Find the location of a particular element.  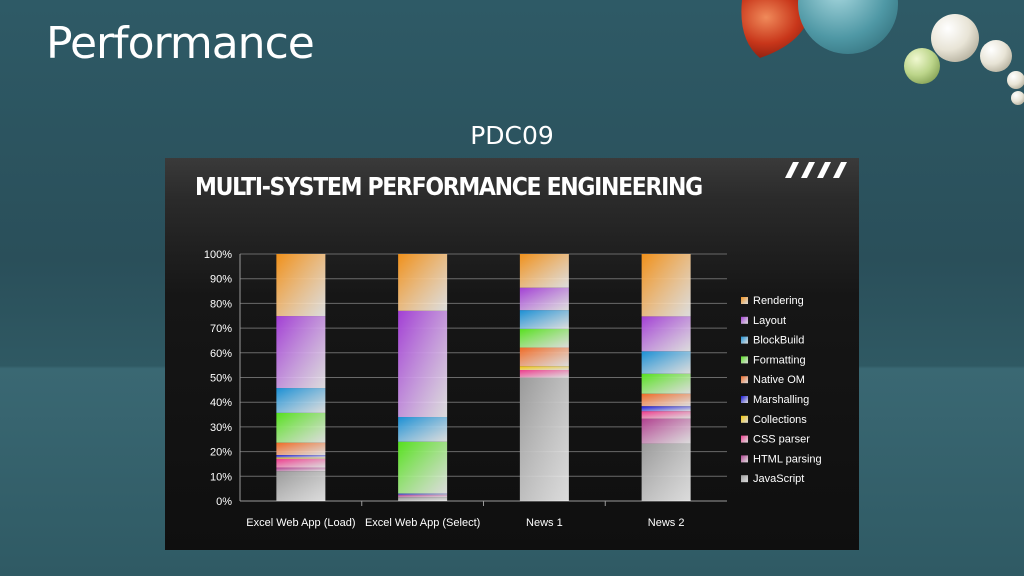

y-tick-label: 20% is located at coordinates (221, 453).